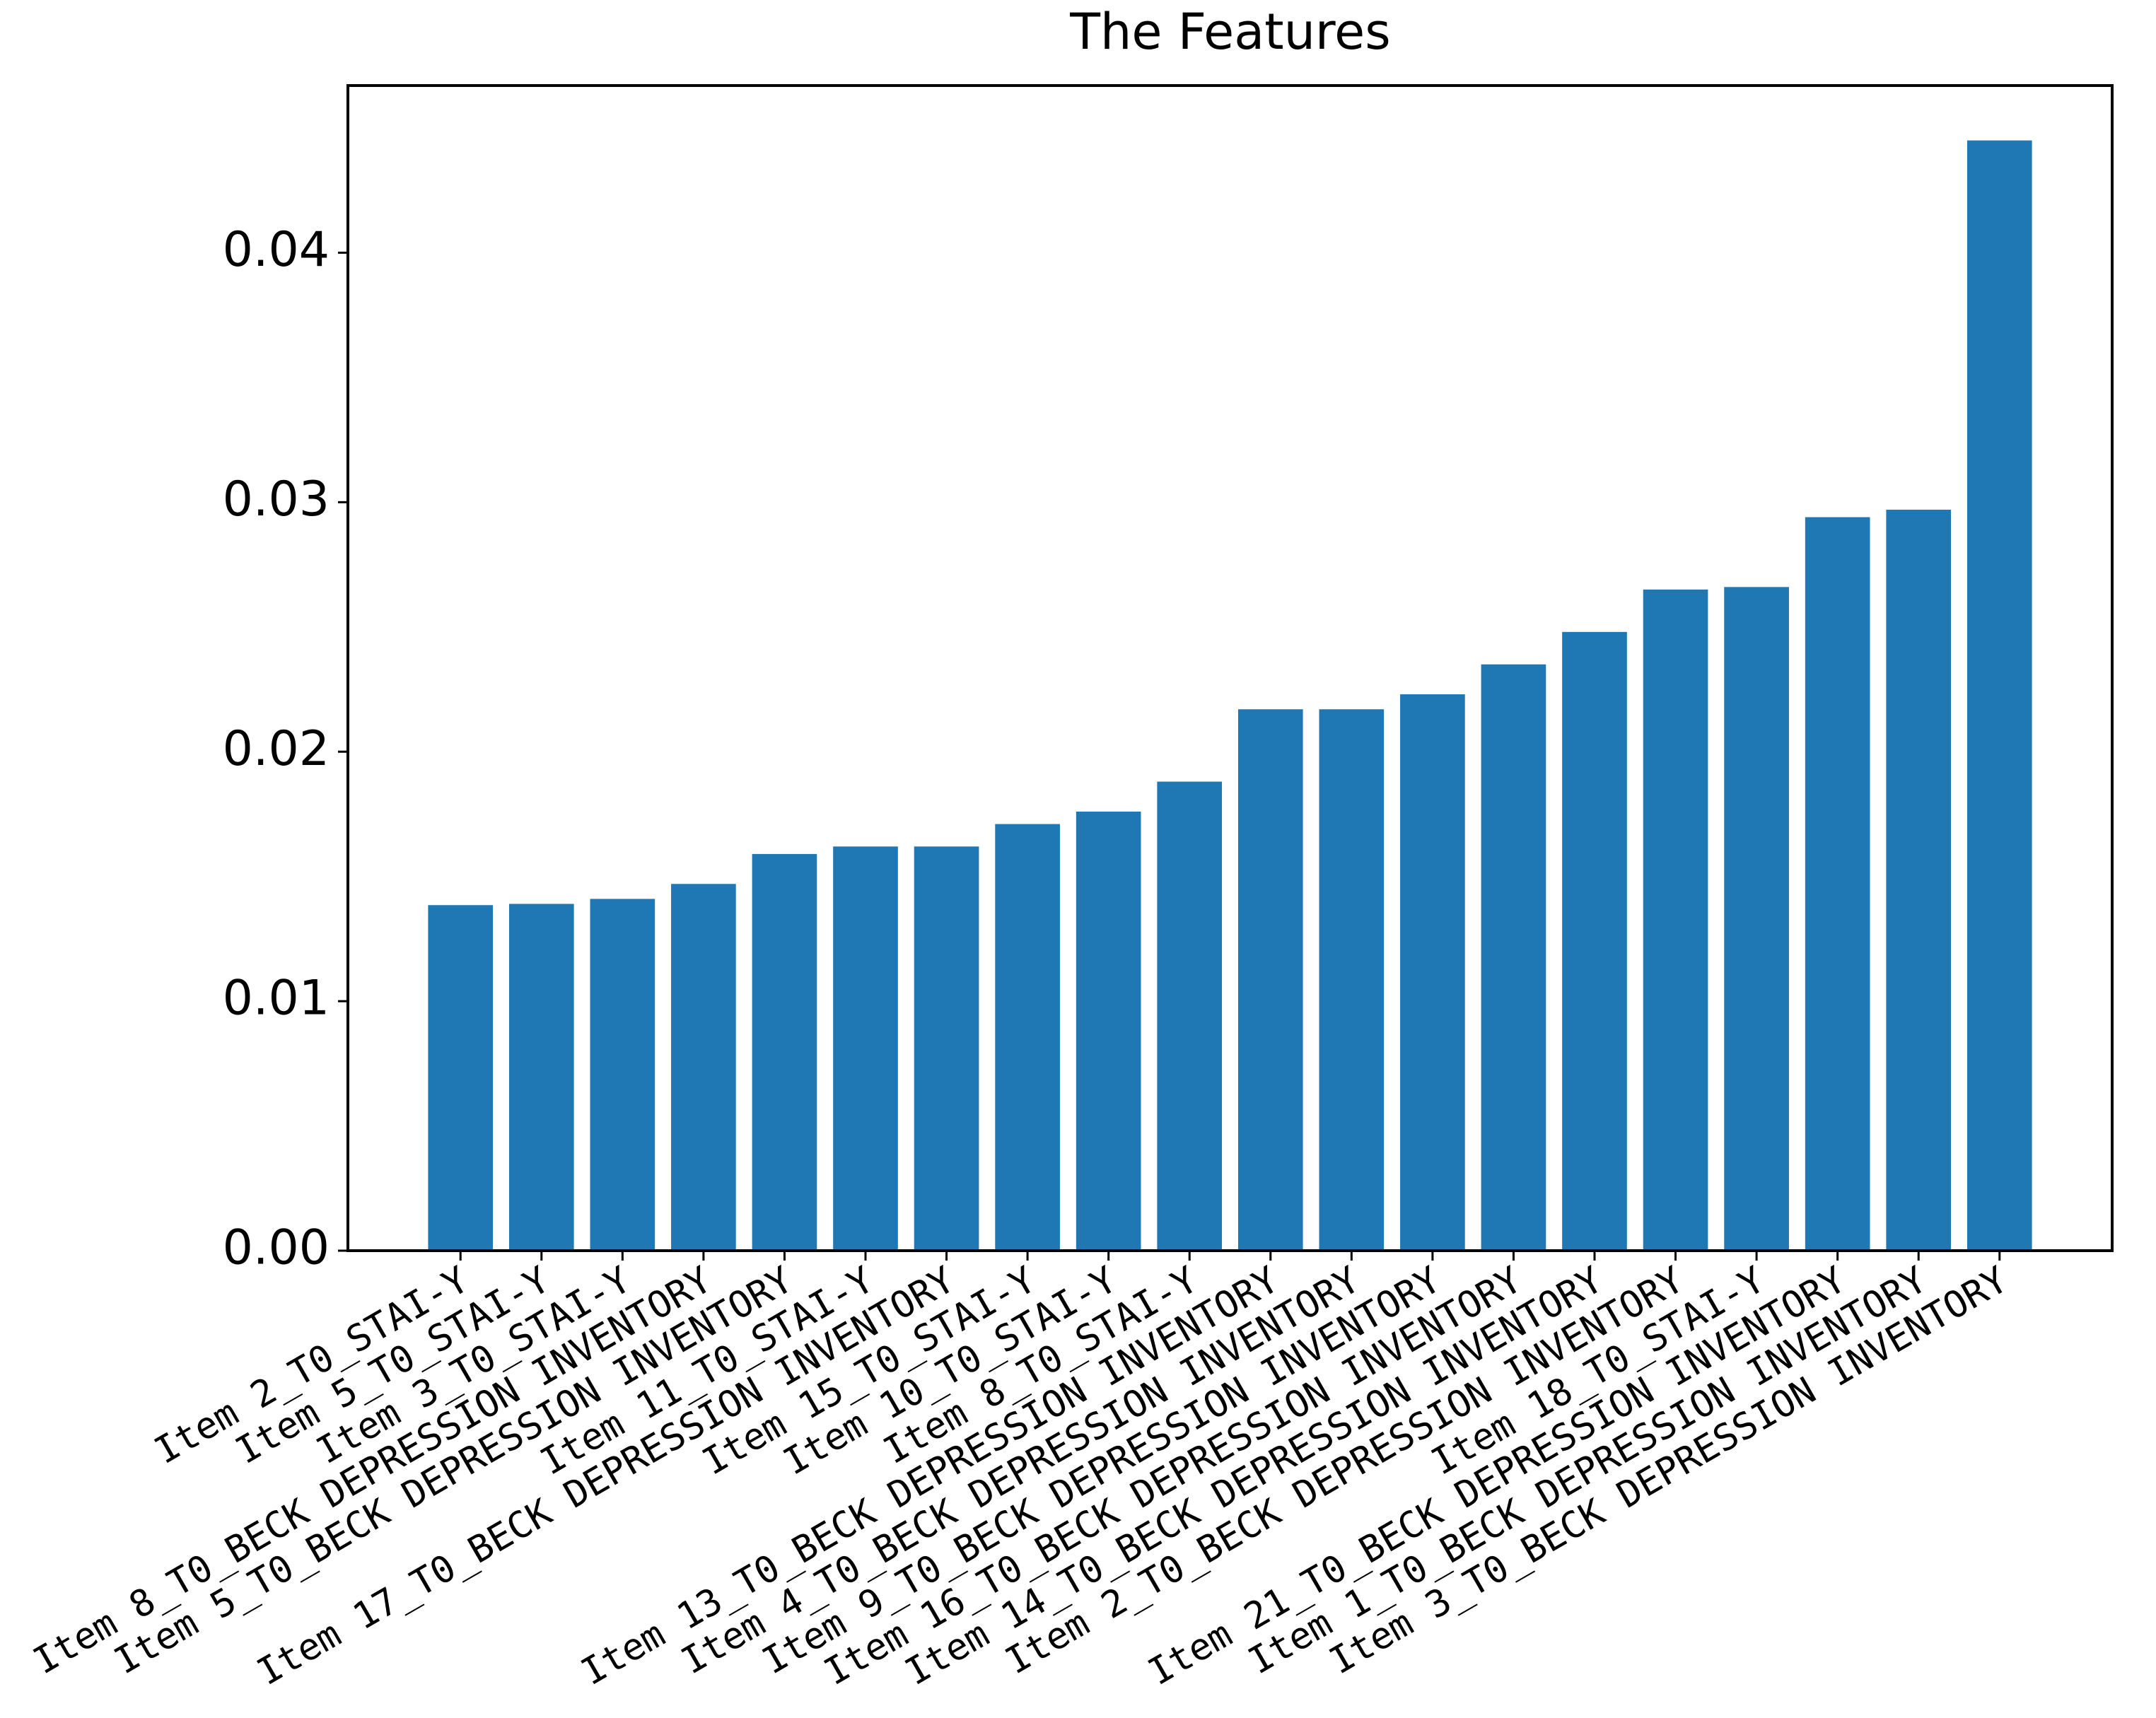 The image size is (2156, 1718). Describe the element at coordinates (276, 250) in the screenshot. I see `y-tick-label: 0.04` at that location.